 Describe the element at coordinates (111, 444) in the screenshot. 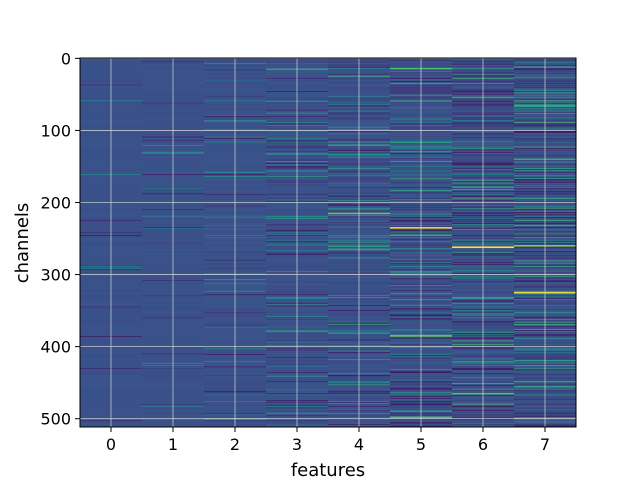

I see `x-tick-label: 0` at that location.